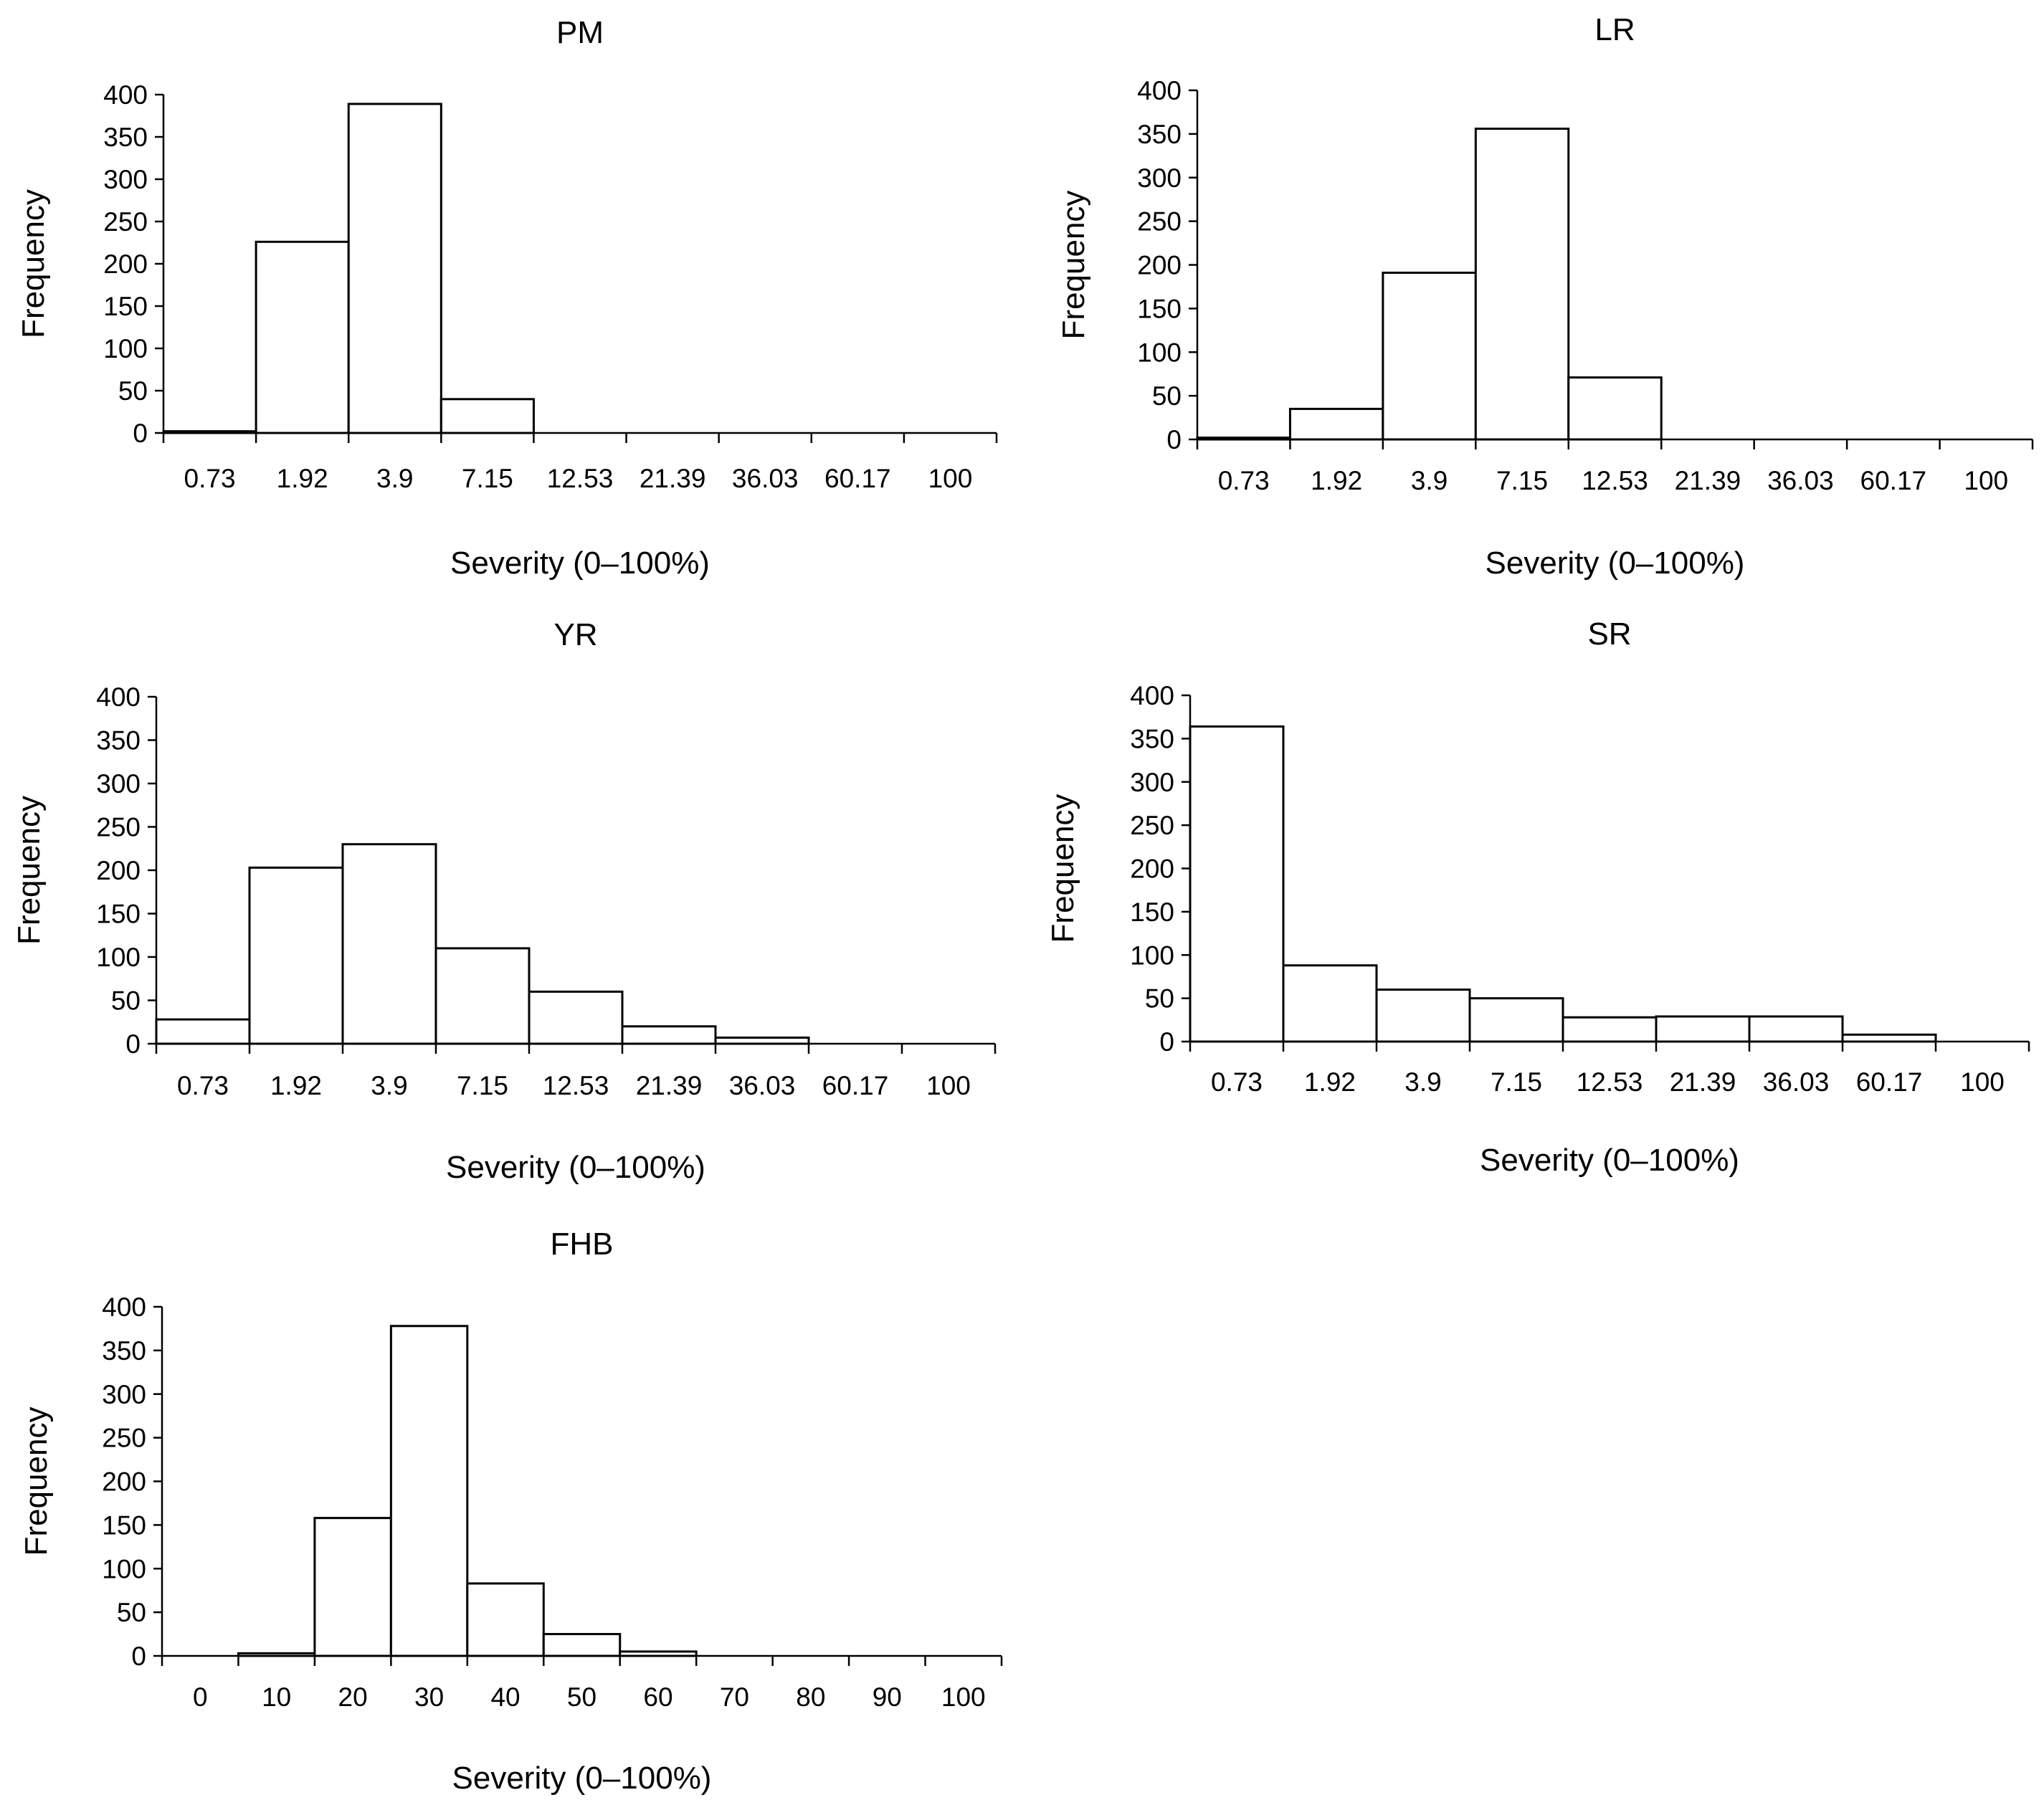 Image resolution: width=2044 pixels, height=1805 pixels. Describe the element at coordinates (575, 634) in the screenshot. I see `chart-title: YR` at that location.